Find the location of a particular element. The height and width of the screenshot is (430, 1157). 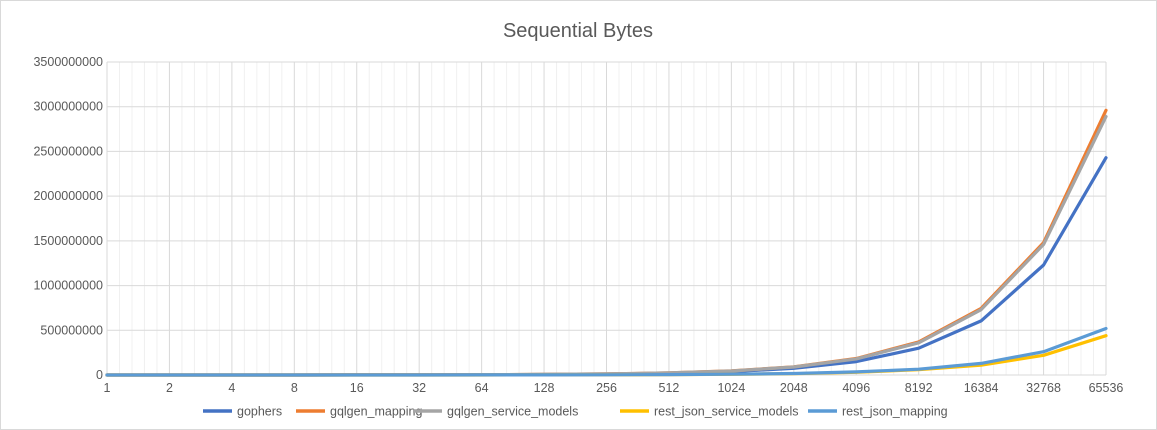

legend-label: rest_json_mapping is located at coordinates (895, 412).